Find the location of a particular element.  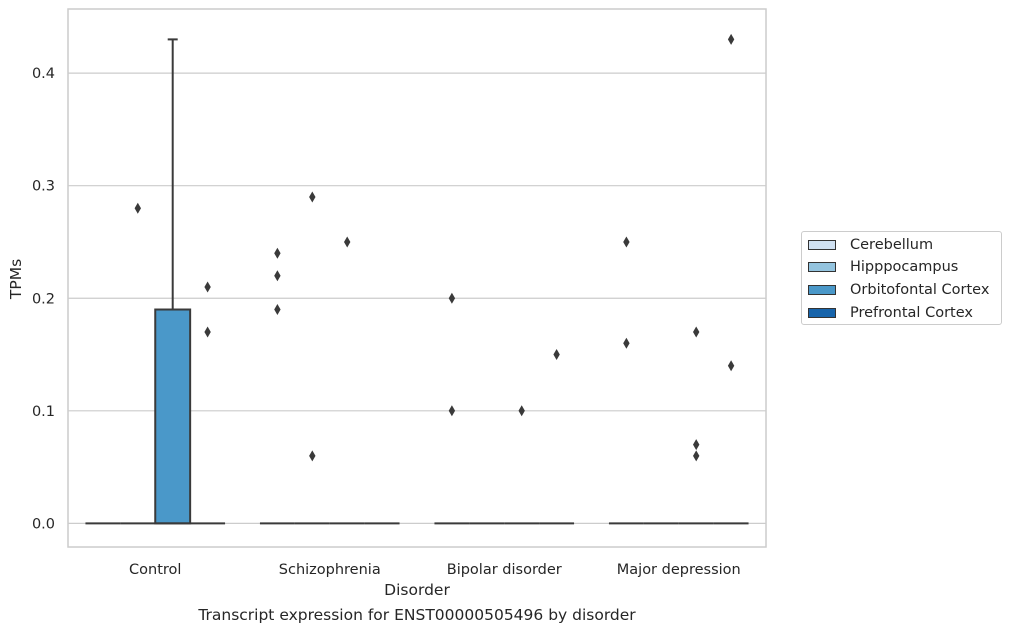

legend-label: Cerebellum is located at coordinates (892, 245).